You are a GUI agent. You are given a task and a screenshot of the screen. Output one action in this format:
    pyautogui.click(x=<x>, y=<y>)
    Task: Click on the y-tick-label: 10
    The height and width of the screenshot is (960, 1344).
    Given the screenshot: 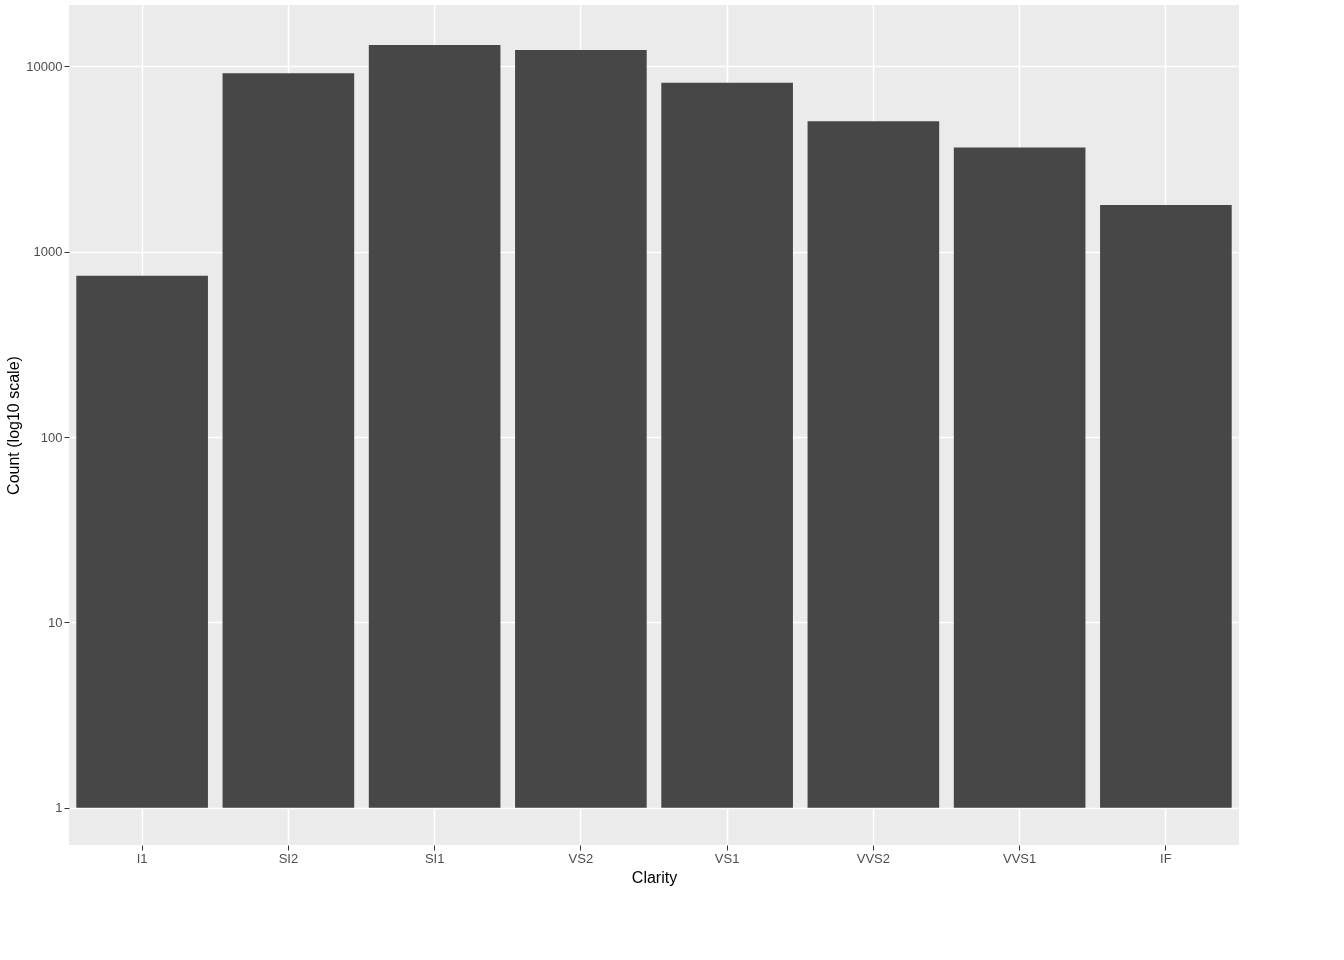 What is the action you would take?
    pyautogui.click(x=55, y=622)
    